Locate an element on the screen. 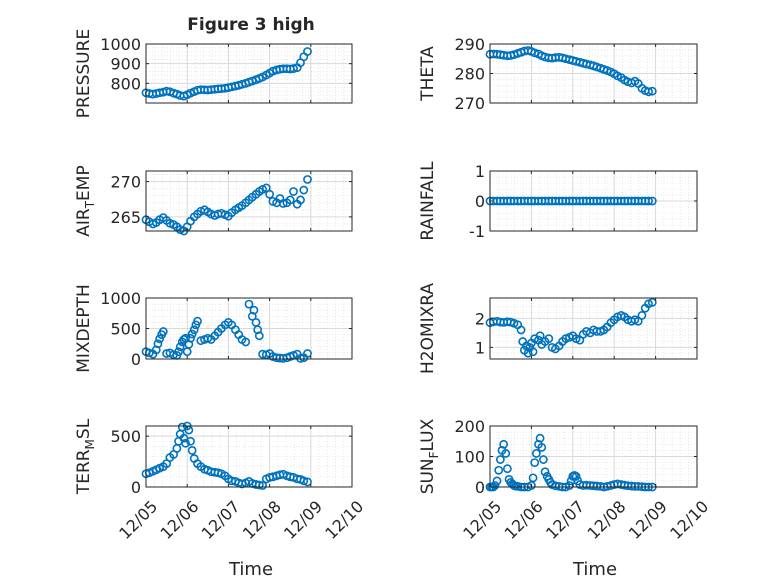  y-tick-label: 200 is located at coordinates (469, 426).